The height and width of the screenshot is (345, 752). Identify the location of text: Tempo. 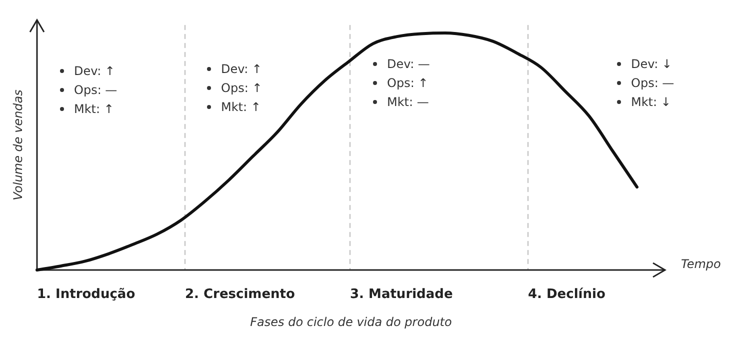
(701, 264).